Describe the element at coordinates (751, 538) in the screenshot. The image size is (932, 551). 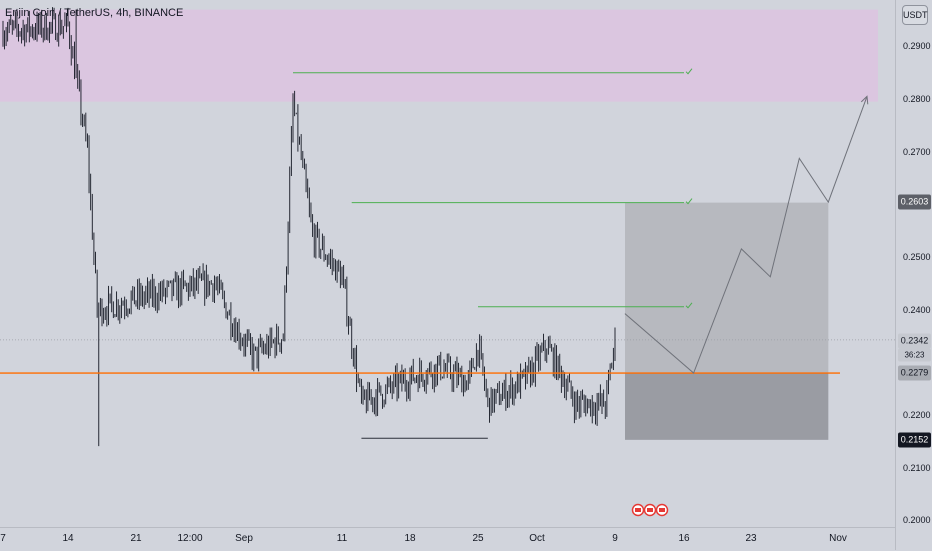
I see `time-tick: 23` at that location.